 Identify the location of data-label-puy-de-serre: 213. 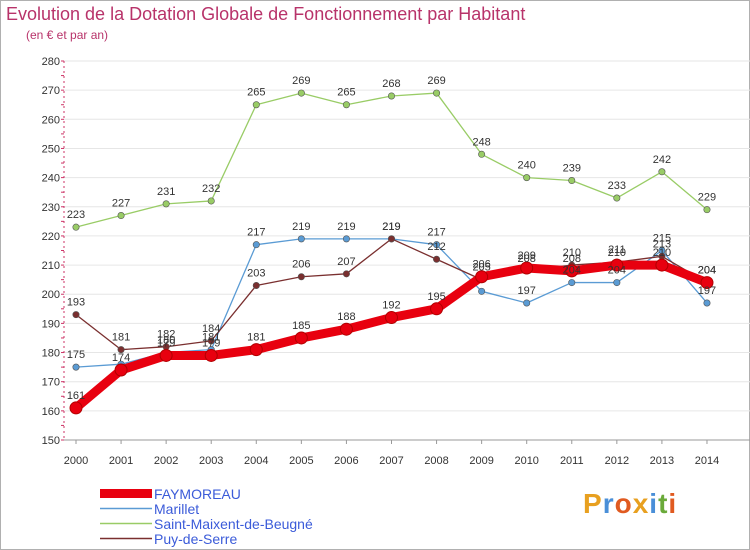
(662, 244).